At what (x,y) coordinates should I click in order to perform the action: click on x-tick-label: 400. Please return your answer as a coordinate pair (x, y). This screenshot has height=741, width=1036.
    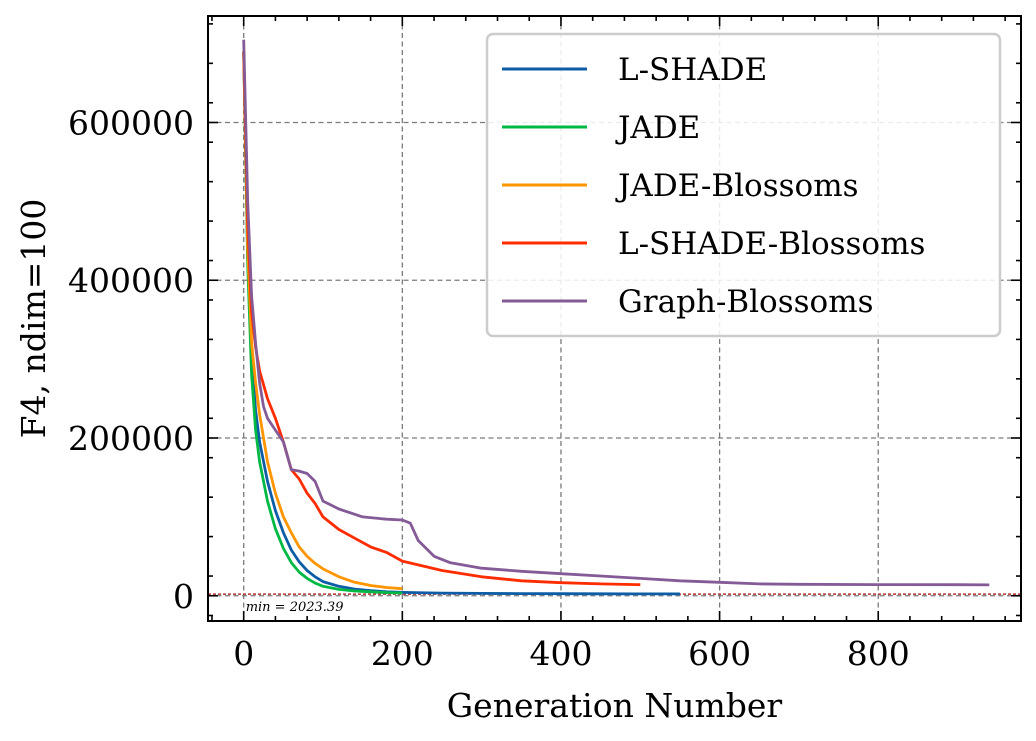
    Looking at the image, I should click on (560, 653).